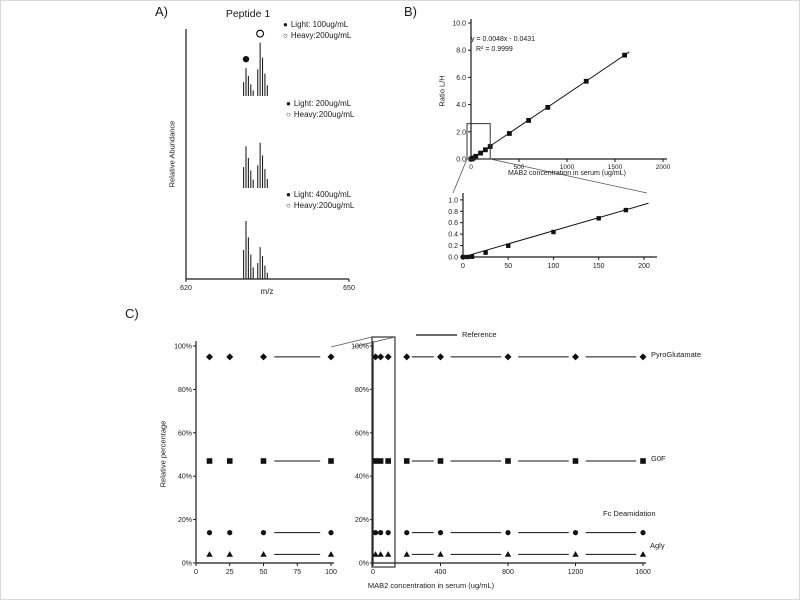  Describe the element at coordinates (461, 78) in the screenshot. I see `svg-text: 6.0` at that location.